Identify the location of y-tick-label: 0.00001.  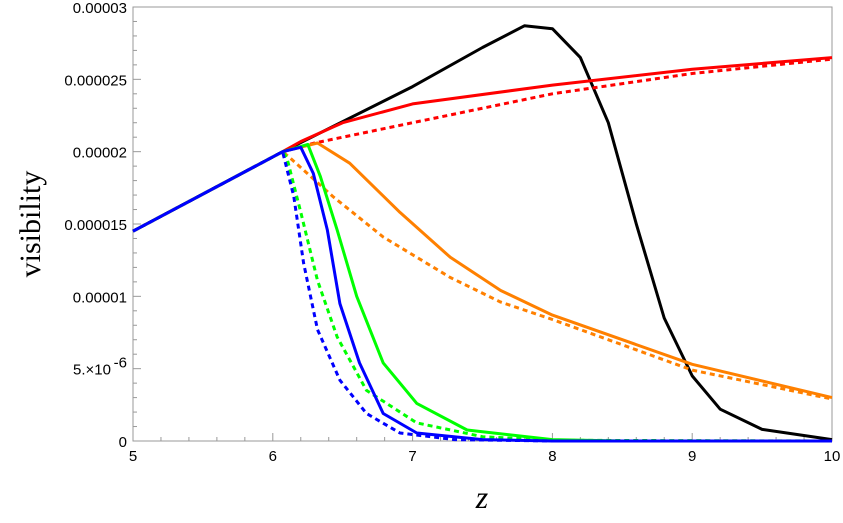
(100, 297).